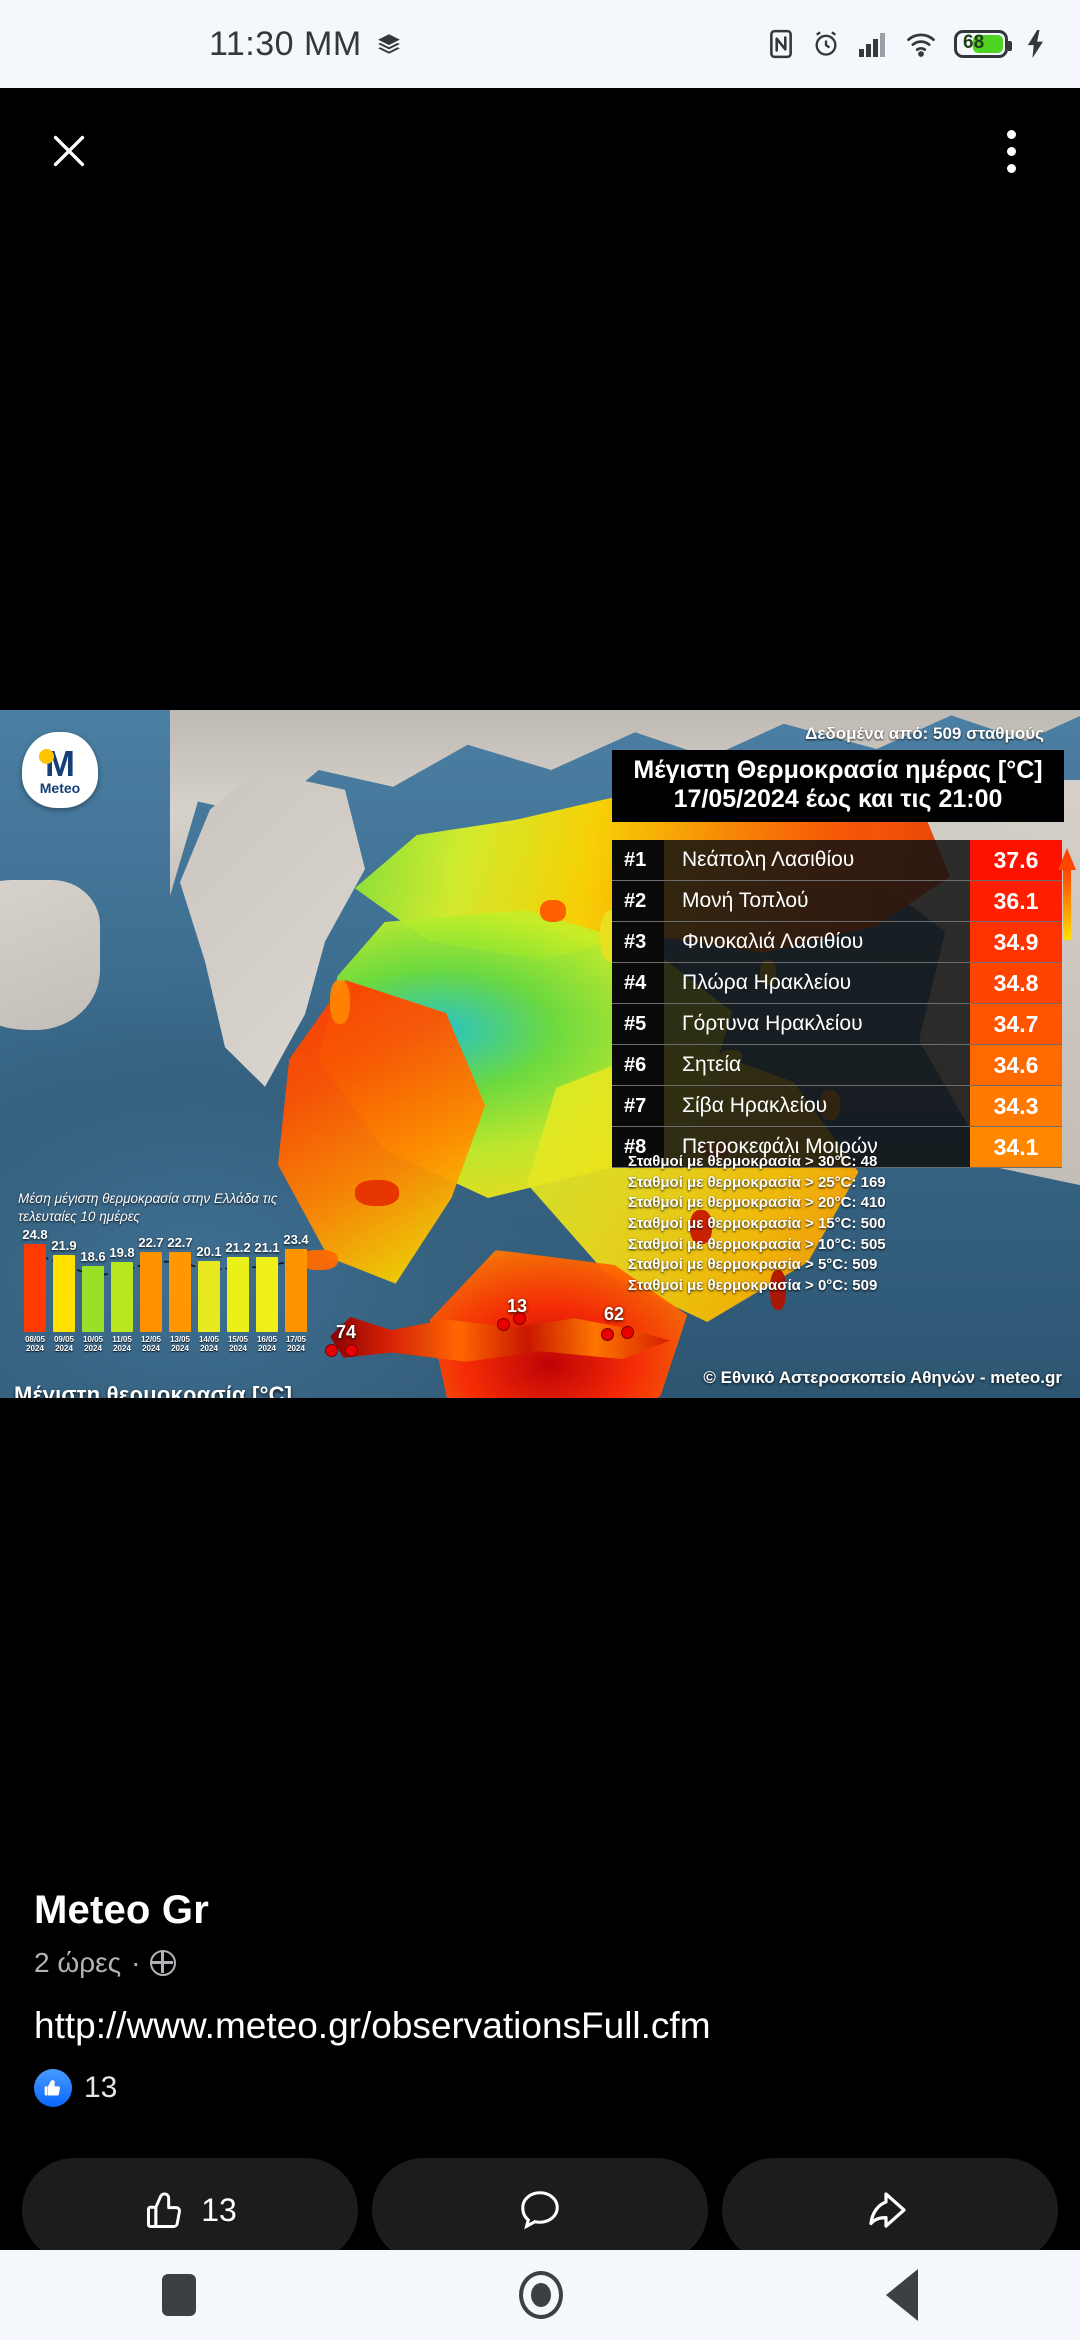 This screenshot has width=1080, height=2340. What do you see at coordinates (638, 983) in the screenshot?
I see `ranking-position: #4` at bounding box center [638, 983].